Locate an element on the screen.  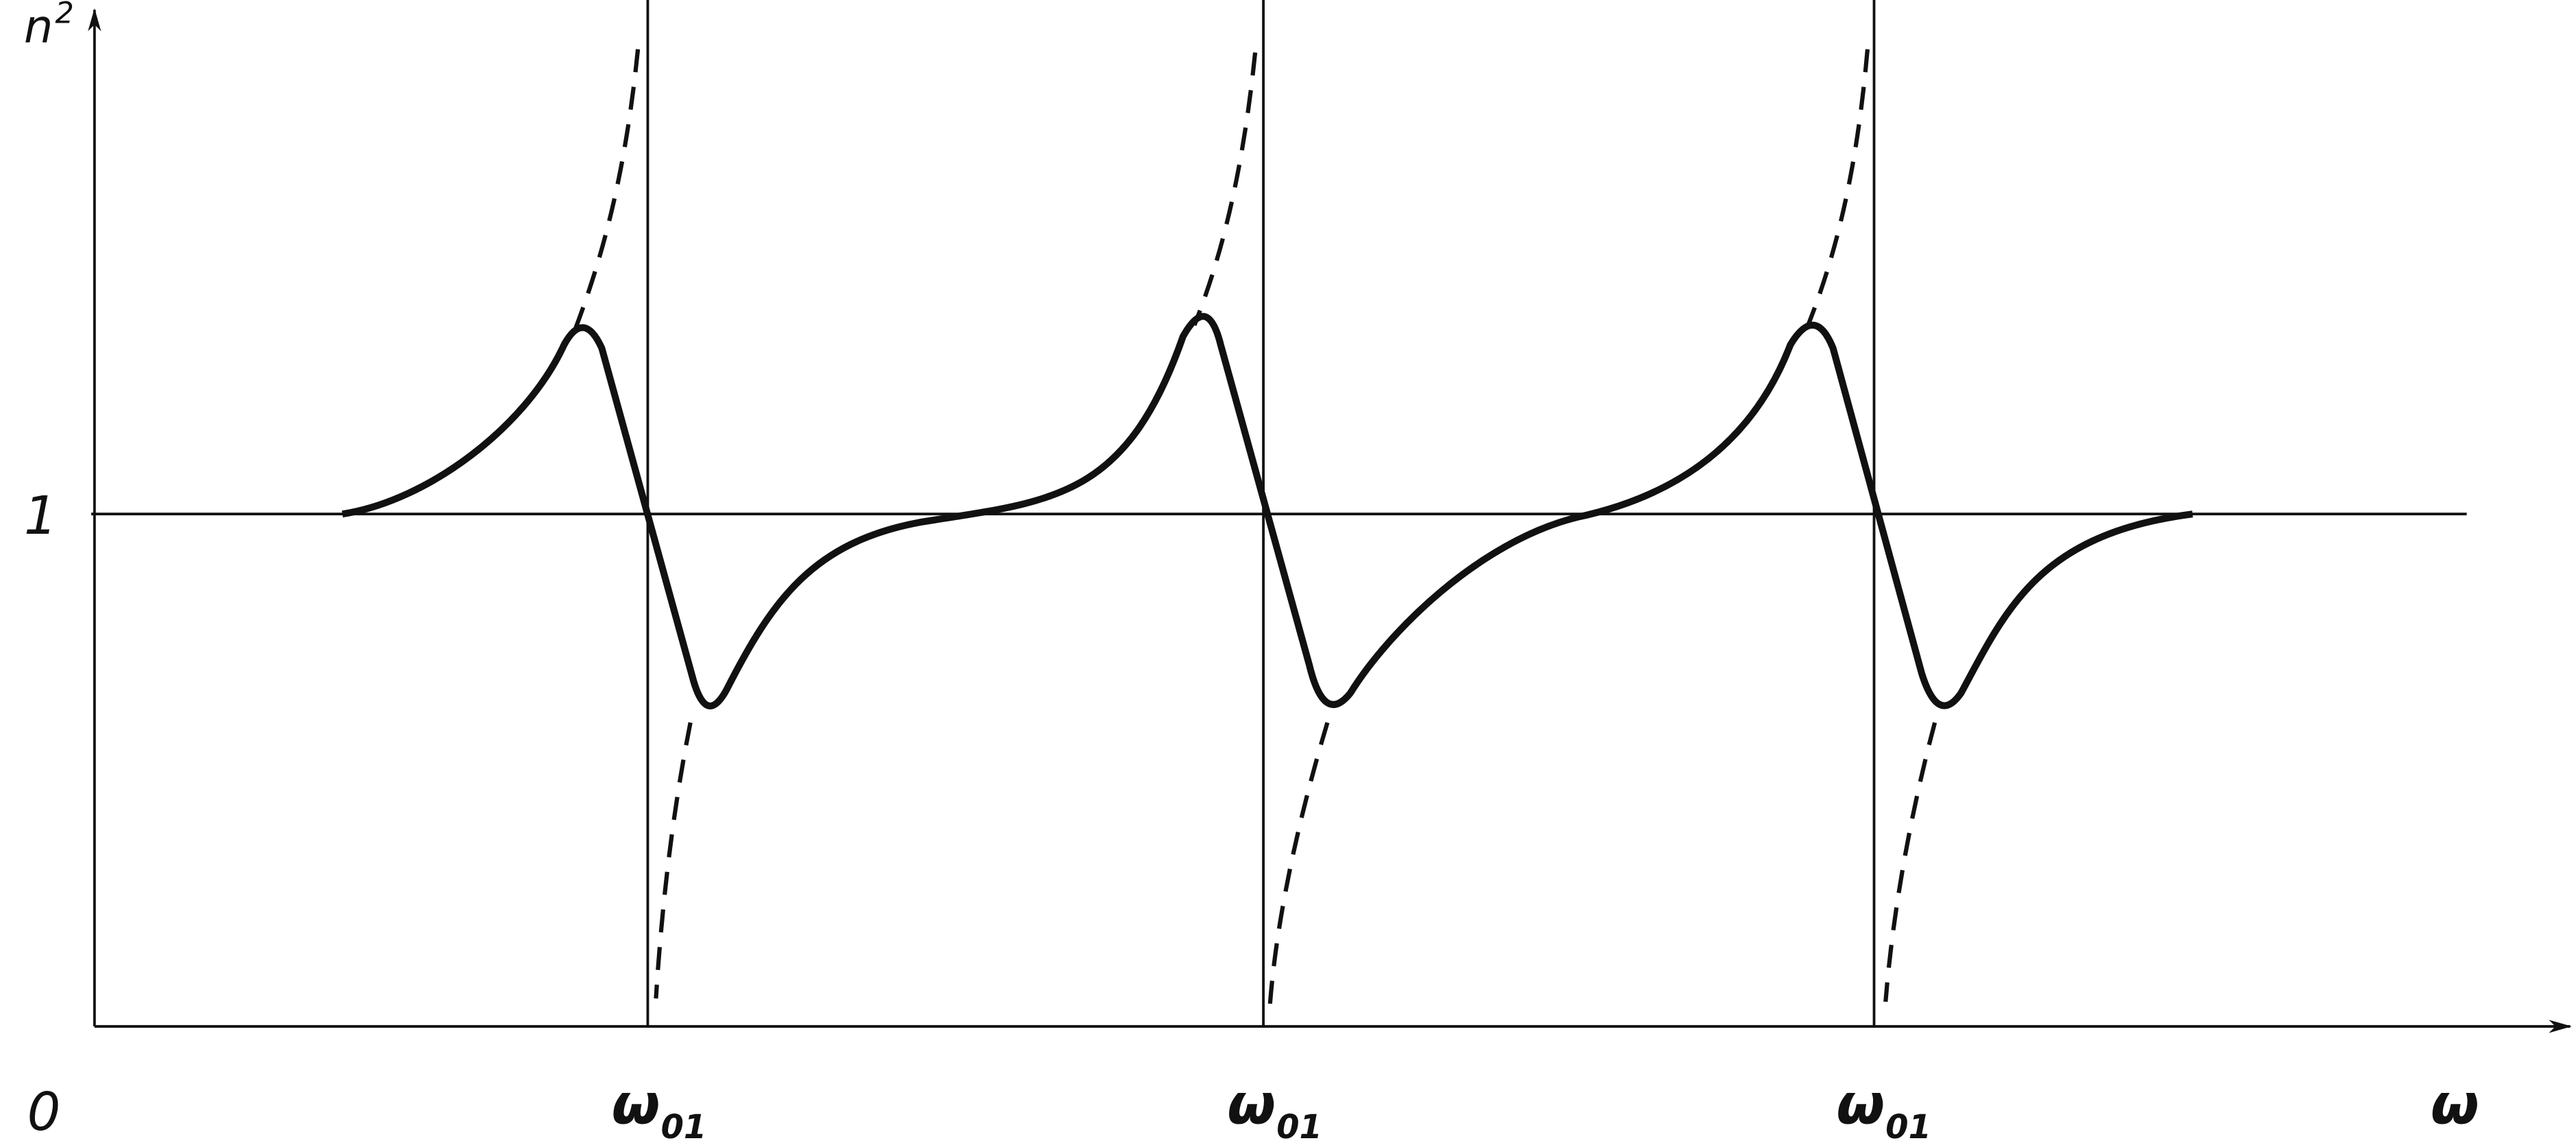
y-axis-label: n is located at coordinates (38, 27).